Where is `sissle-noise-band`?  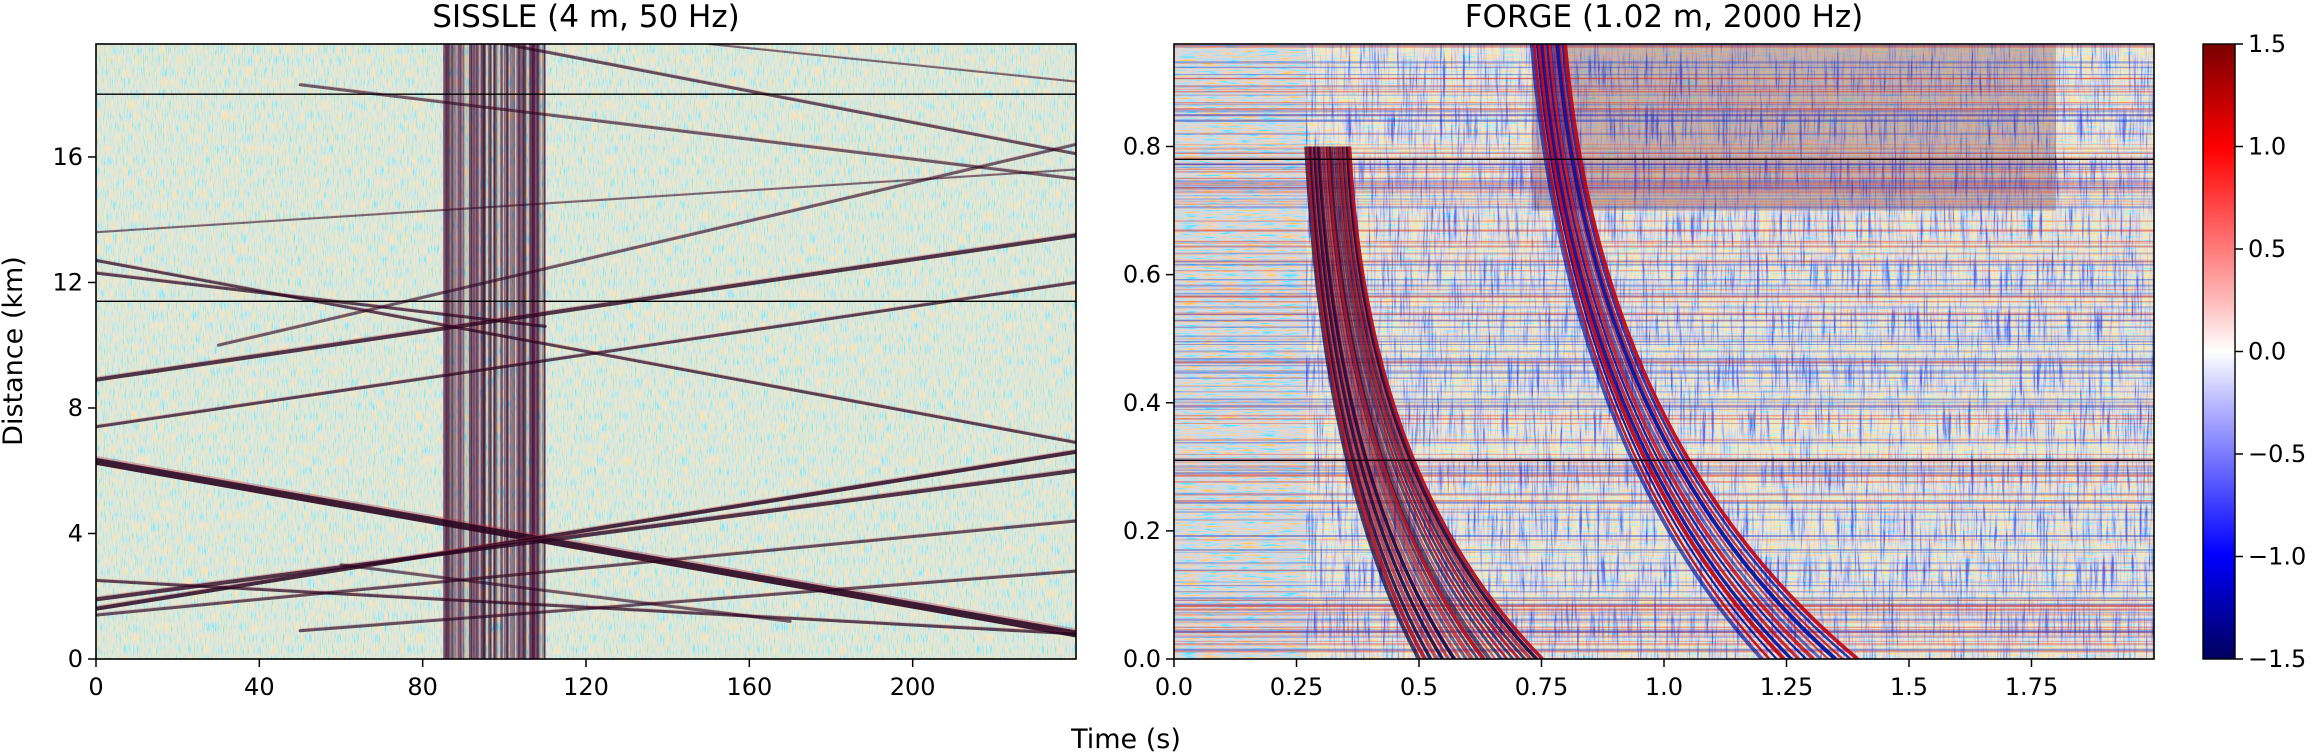
sissle-noise-band is located at coordinates (494, 351).